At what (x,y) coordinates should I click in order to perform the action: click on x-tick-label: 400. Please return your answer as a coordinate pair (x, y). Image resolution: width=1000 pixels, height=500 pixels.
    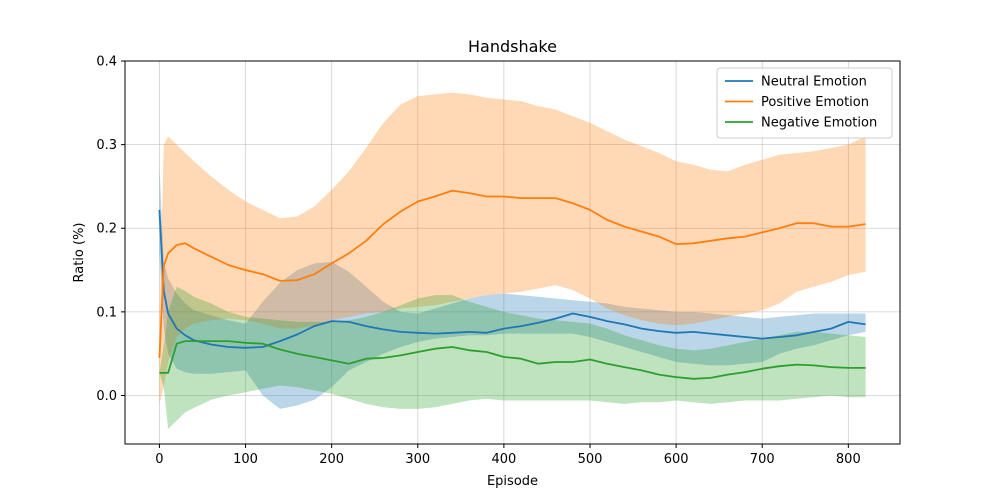
    Looking at the image, I should click on (503, 459).